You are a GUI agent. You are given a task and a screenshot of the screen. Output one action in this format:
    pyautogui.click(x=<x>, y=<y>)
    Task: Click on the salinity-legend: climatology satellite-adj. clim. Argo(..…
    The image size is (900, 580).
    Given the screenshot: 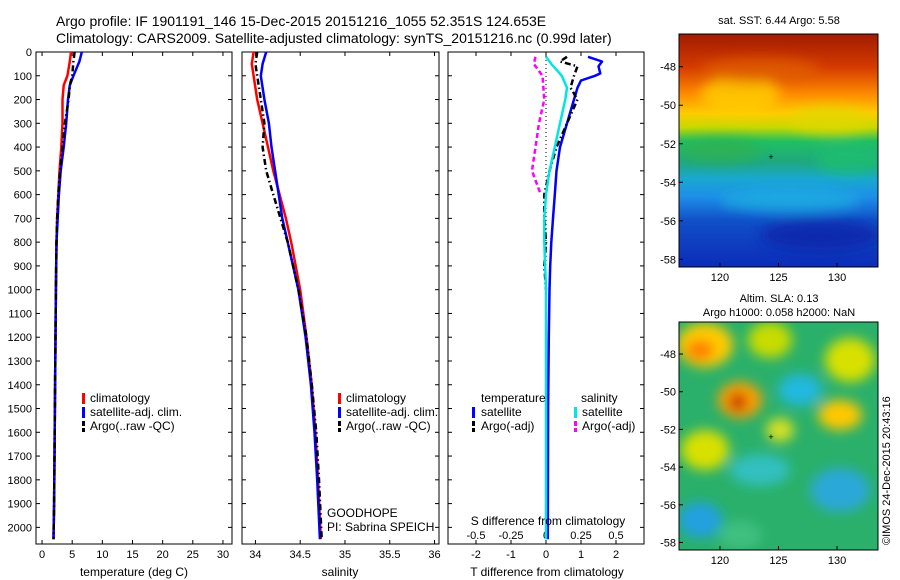 What is the action you would take?
    pyautogui.click(x=388, y=412)
    